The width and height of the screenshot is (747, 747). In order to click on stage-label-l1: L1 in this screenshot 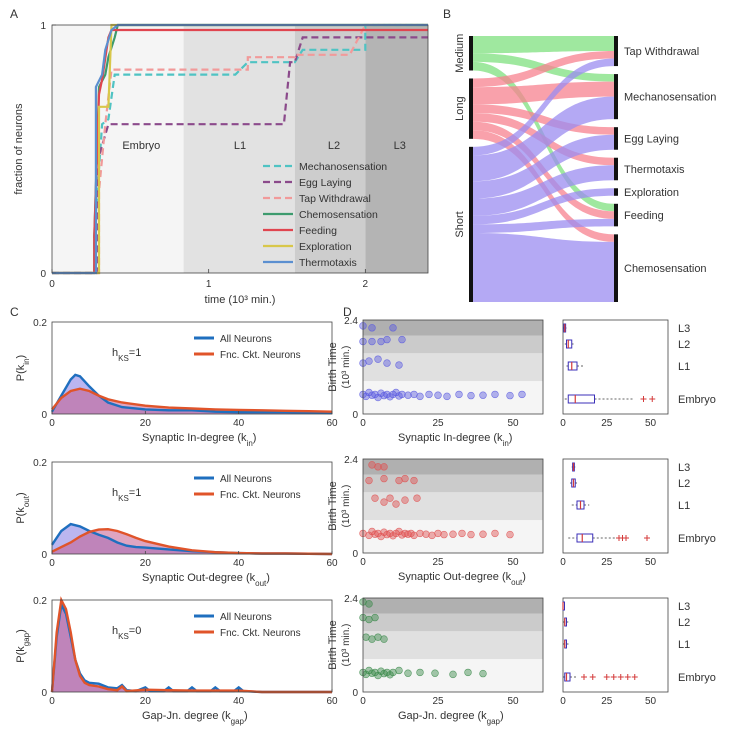, I will do `click(240, 146)`.